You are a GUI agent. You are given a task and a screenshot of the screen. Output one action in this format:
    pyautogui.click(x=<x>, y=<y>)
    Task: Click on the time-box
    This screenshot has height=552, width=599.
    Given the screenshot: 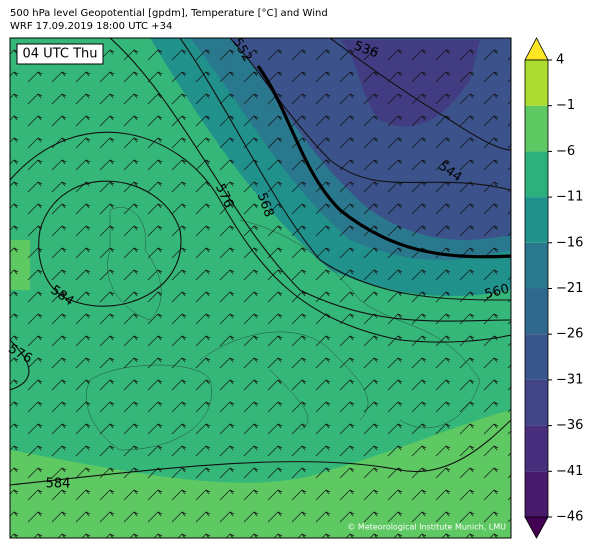 What is the action you would take?
    pyautogui.click(x=60, y=54)
    